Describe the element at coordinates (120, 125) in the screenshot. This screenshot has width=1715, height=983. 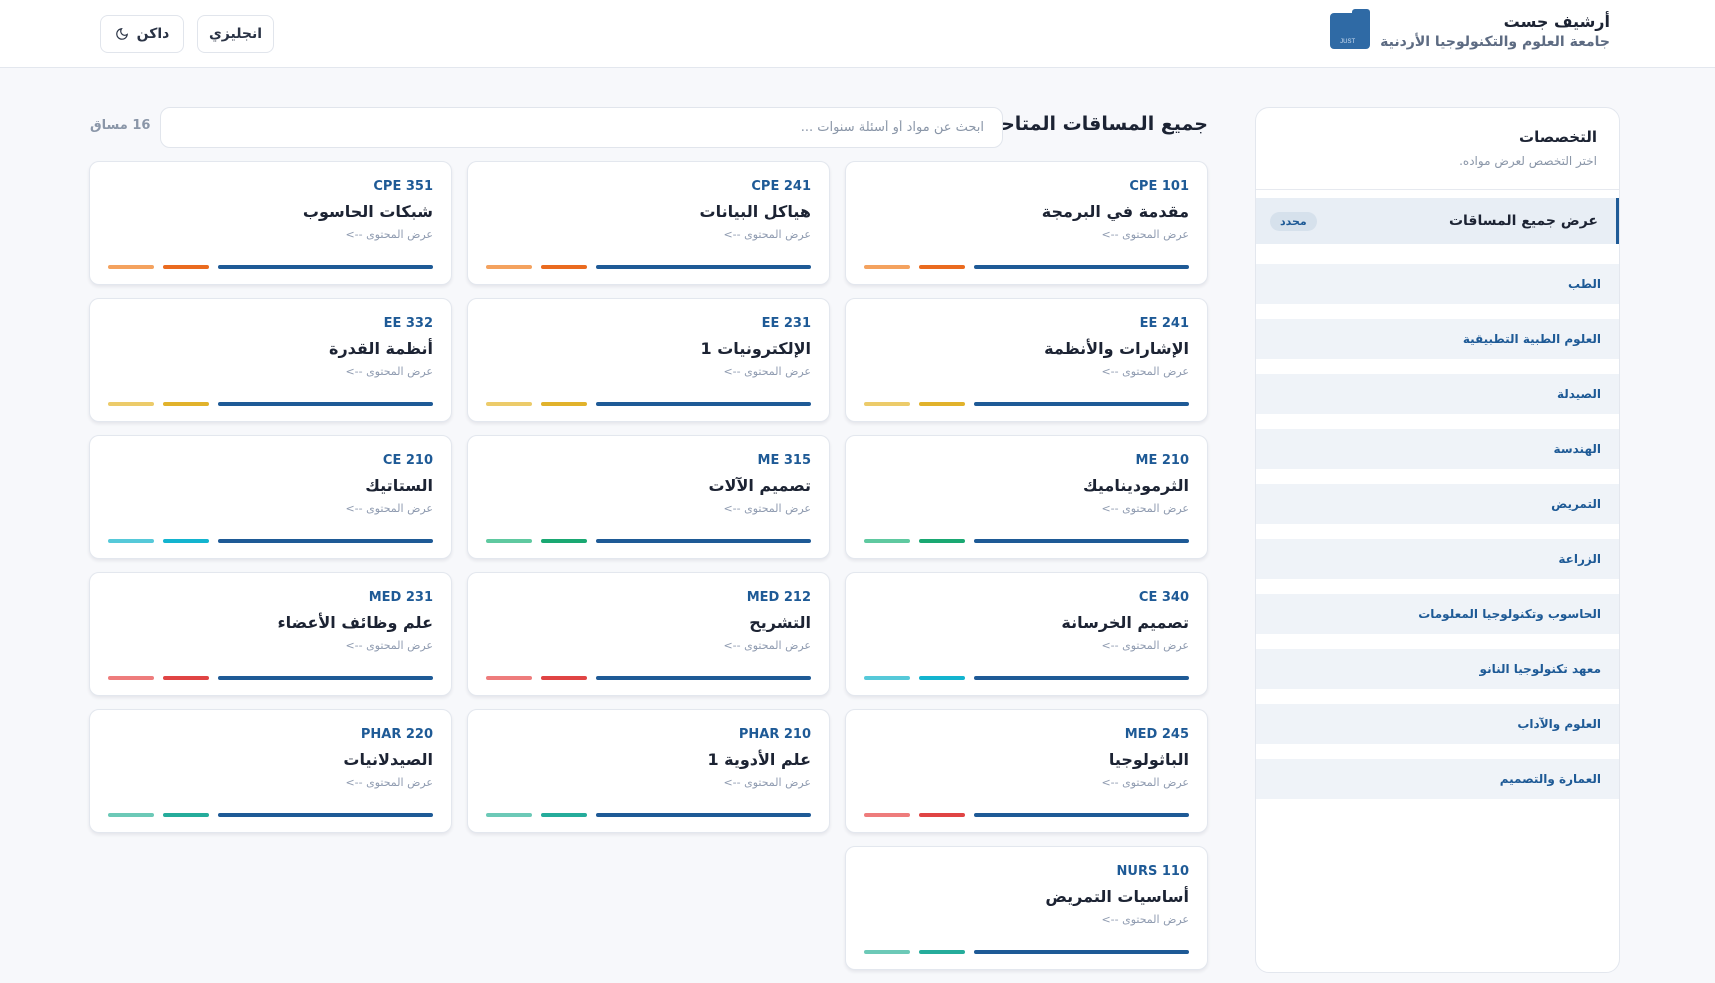
I see `course-count: 16 مساق` at that location.